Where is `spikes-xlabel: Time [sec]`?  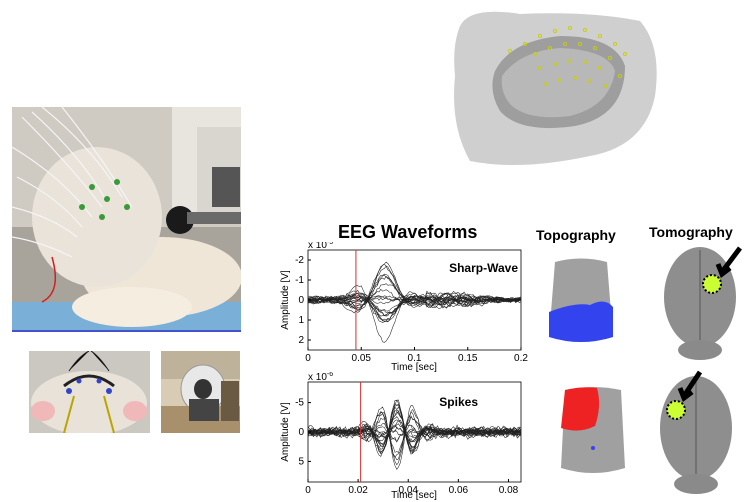
spikes-xlabel: Time [sec] is located at coordinates (414, 495).